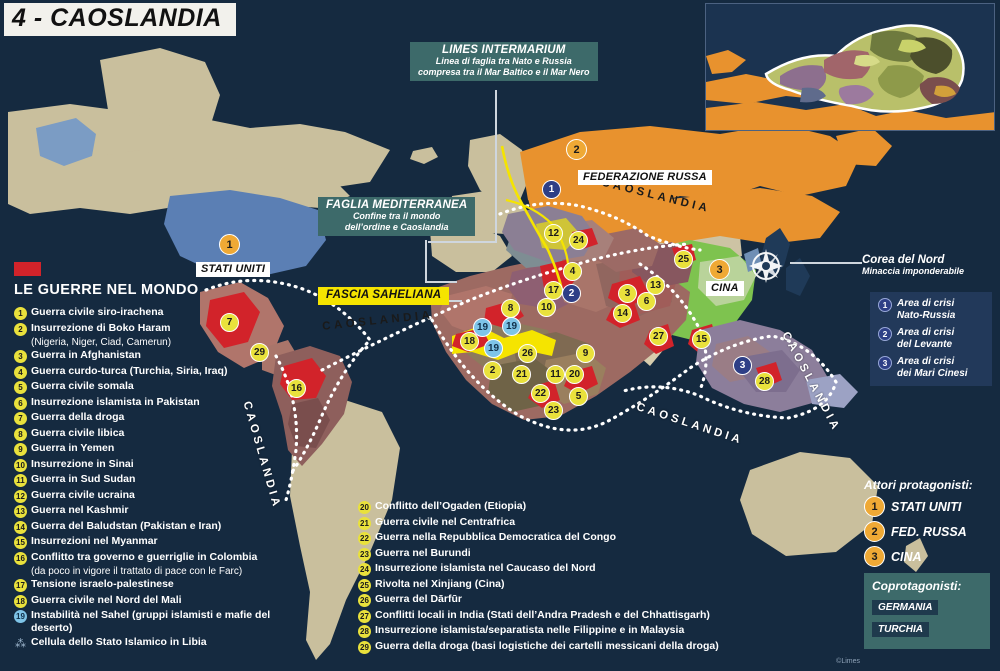 This screenshot has width=1000, height=671. I want to click on map-pin-war-11: 11, so click(555, 374).